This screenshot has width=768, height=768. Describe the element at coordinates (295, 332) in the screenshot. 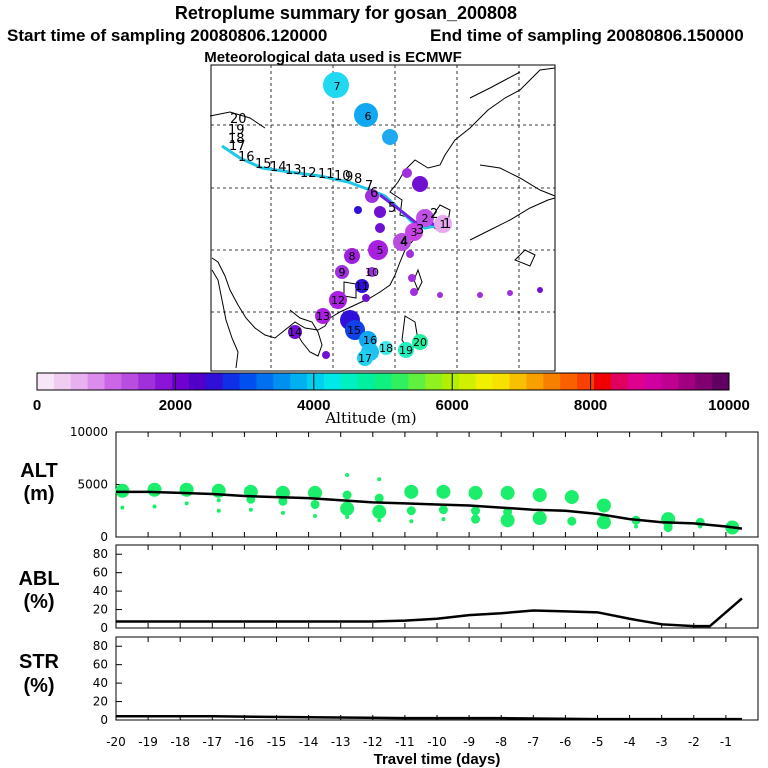

I see `plume-day-label: 14` at that location.